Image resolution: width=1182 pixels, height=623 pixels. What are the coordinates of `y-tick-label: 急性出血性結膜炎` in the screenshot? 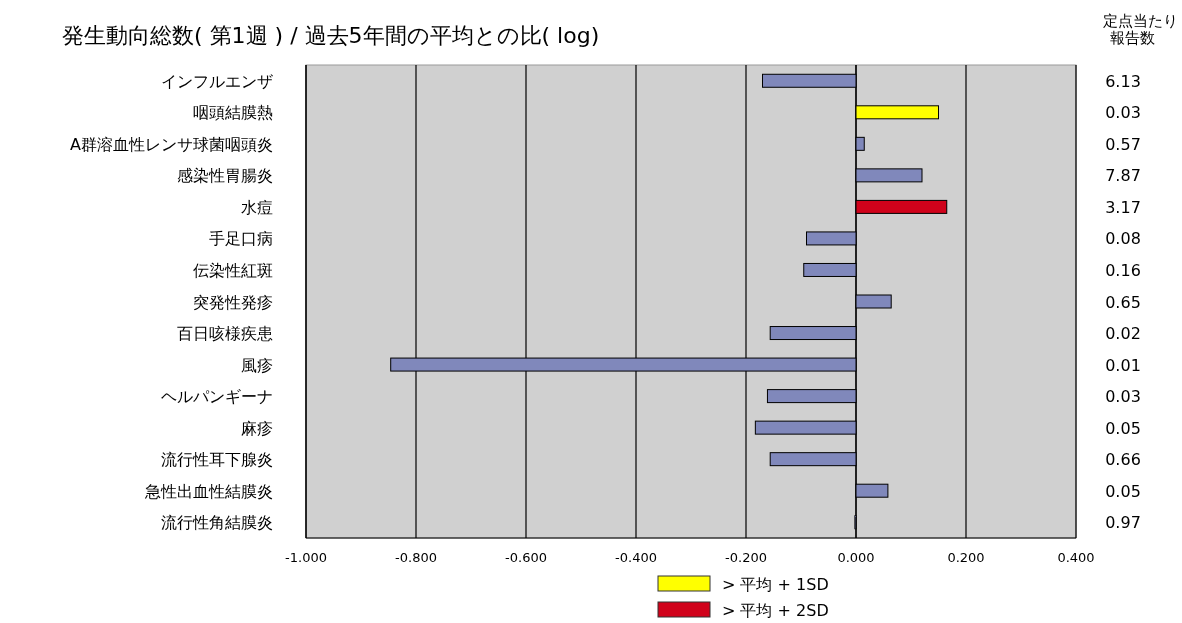 It's located at (208, 491).